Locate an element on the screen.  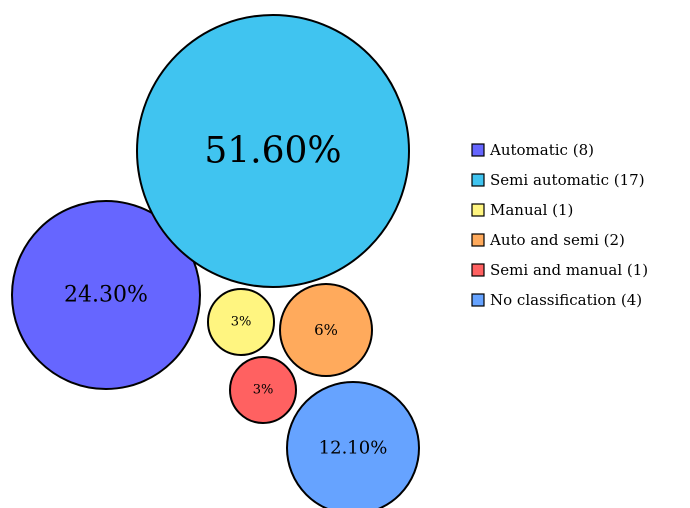
legend-item: Auto and semi (2) is located at coordinates (548, 240).